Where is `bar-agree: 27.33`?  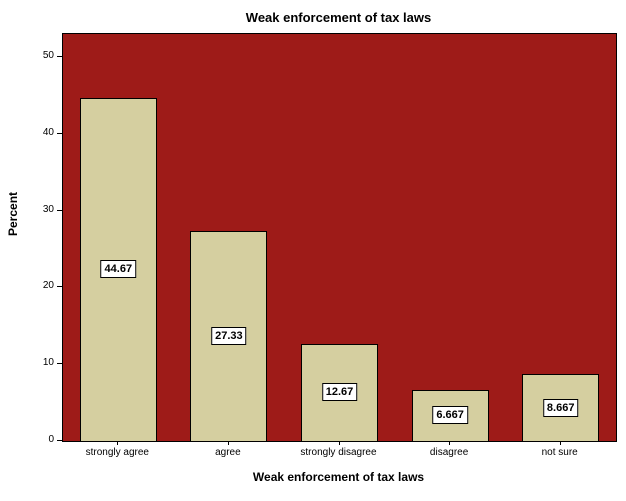
bar-agree: 27.33 is located at coordinates (229, 336).